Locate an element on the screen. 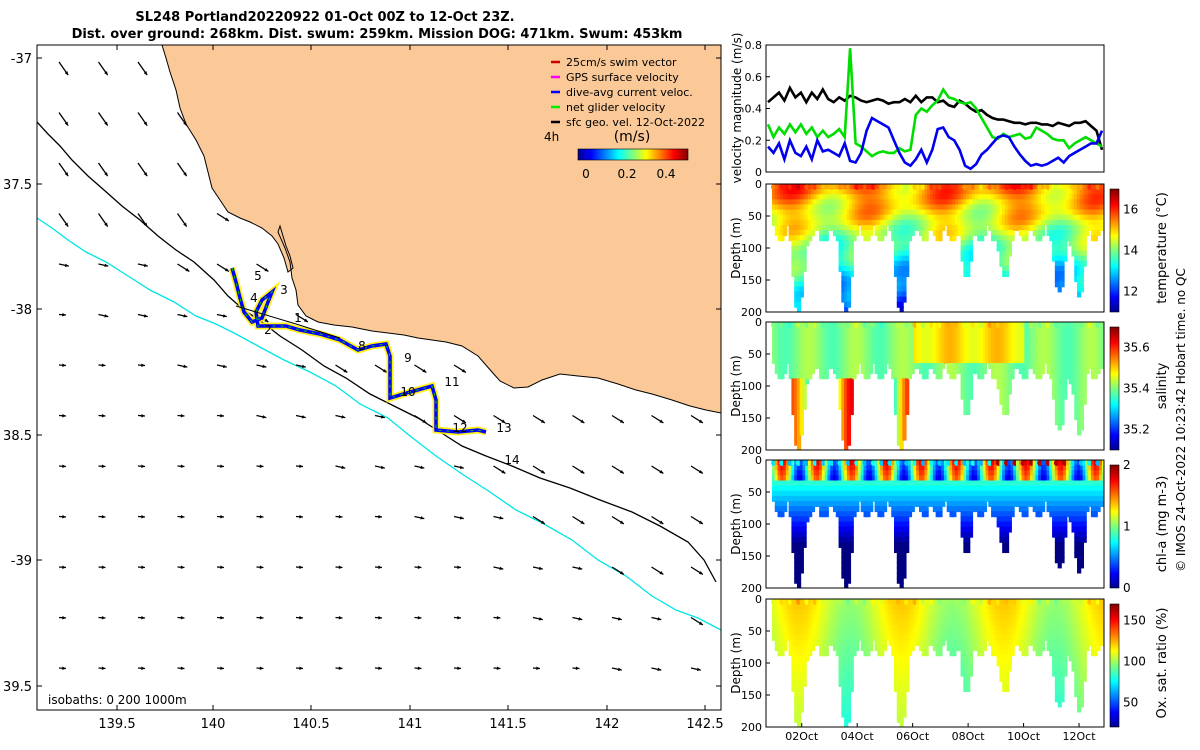 The width and height of the screenshot is (1200, 750). colorbar-tick: 1 is located at coordinates (1127, 527).